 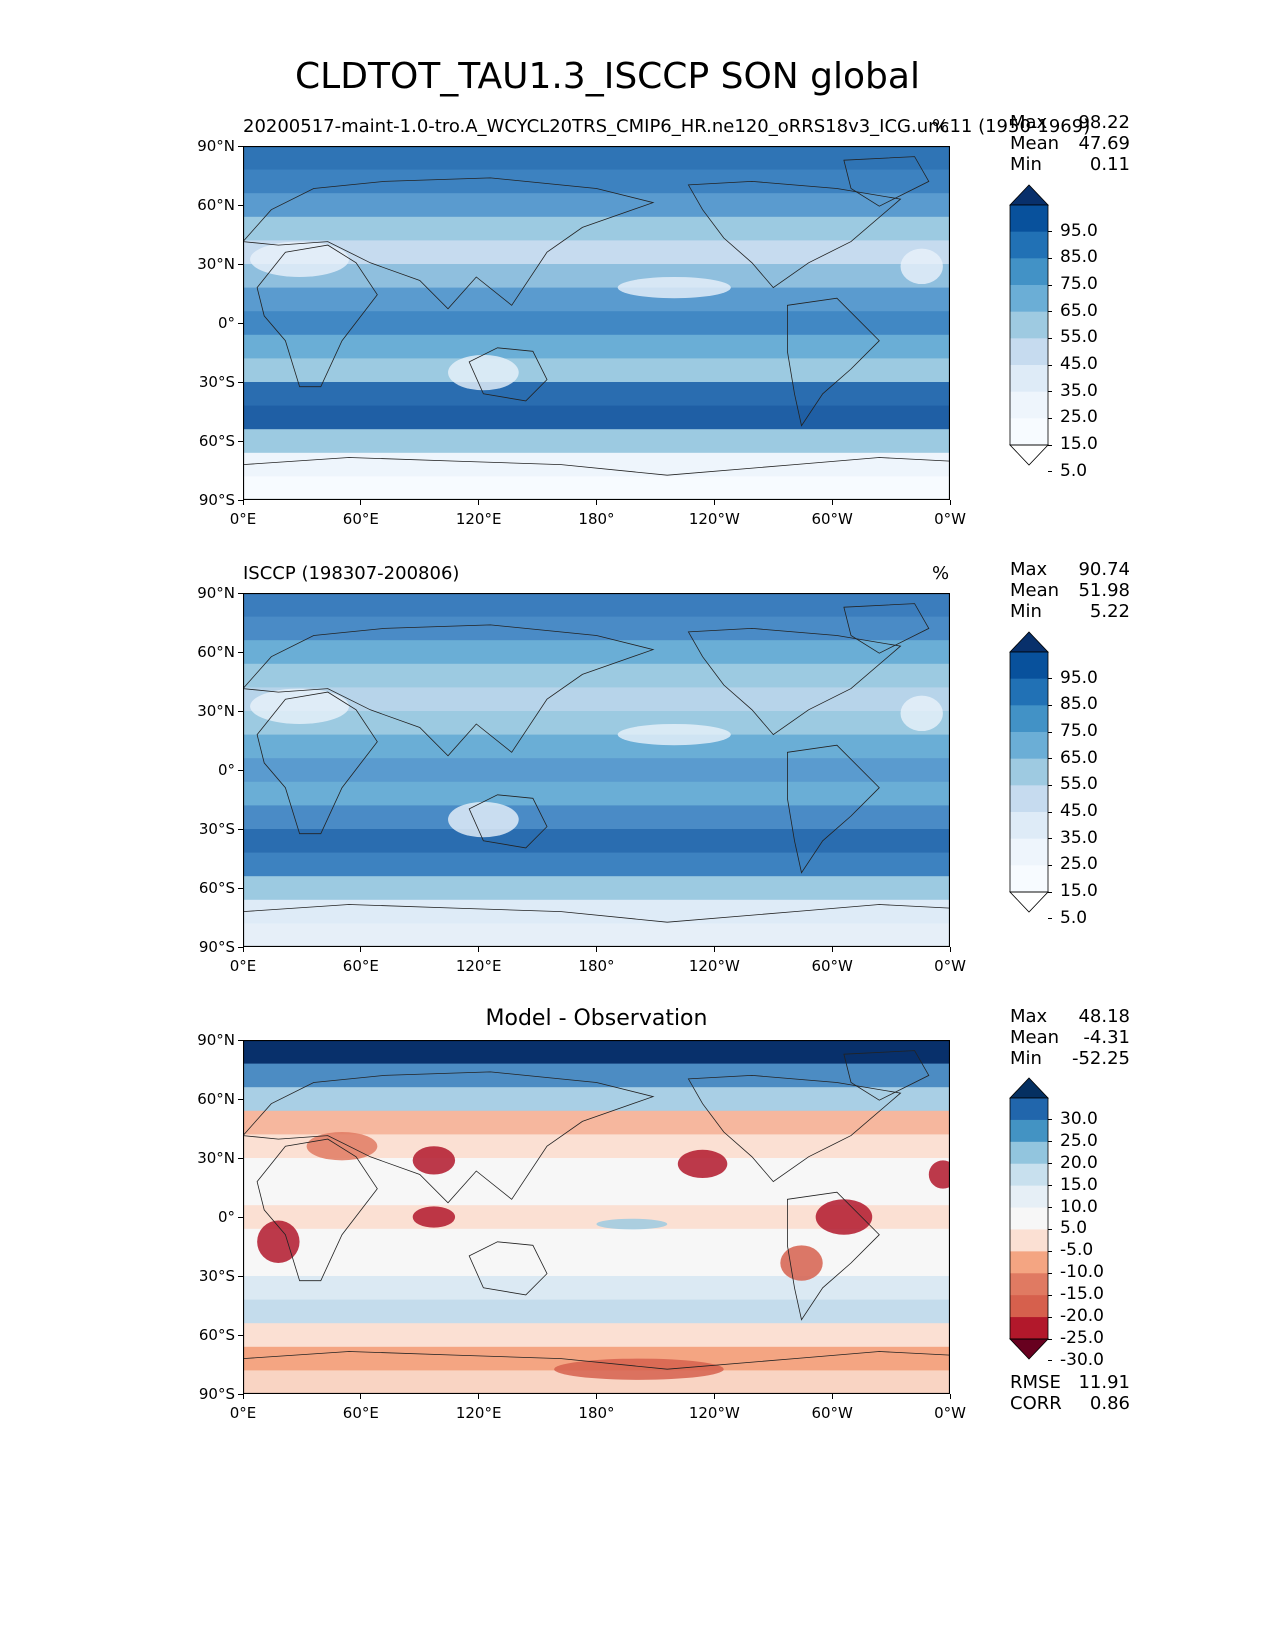 What do you see at coordinates (226, 1217) in the screenshot?
I see `lat-tick-label: 0°` at bounding box center [226, 1217].